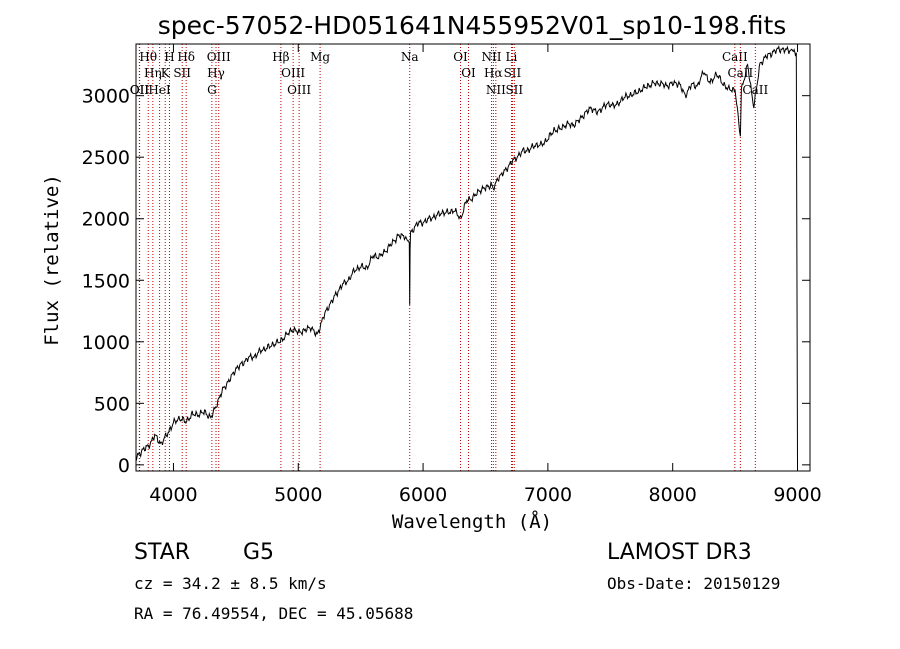  What do you see at coordinates (153, 73) in the screenshot?
I see `spectral-line-label: Hη` at bounding box center [153, 73].